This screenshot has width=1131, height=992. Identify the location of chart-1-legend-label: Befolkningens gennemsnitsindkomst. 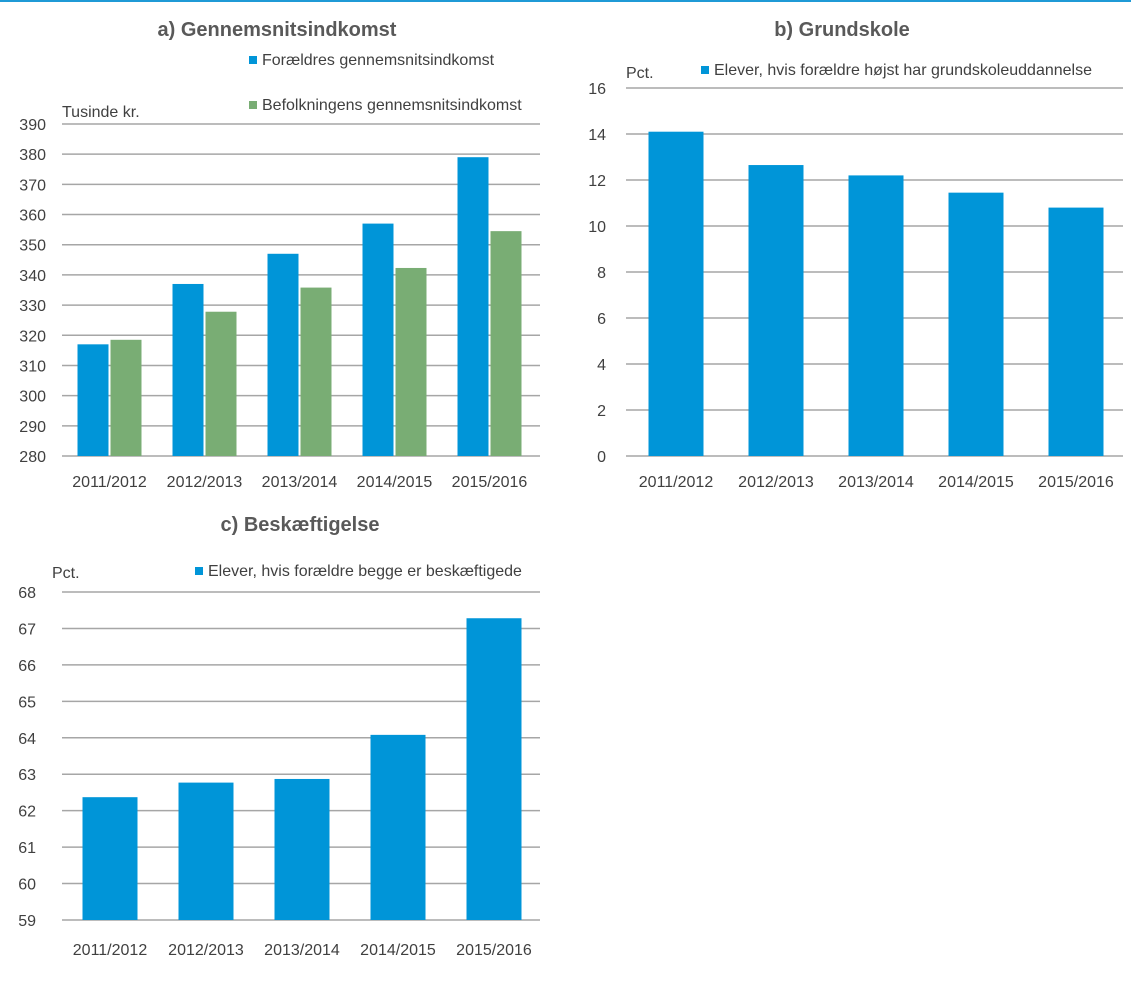
(392, 105).